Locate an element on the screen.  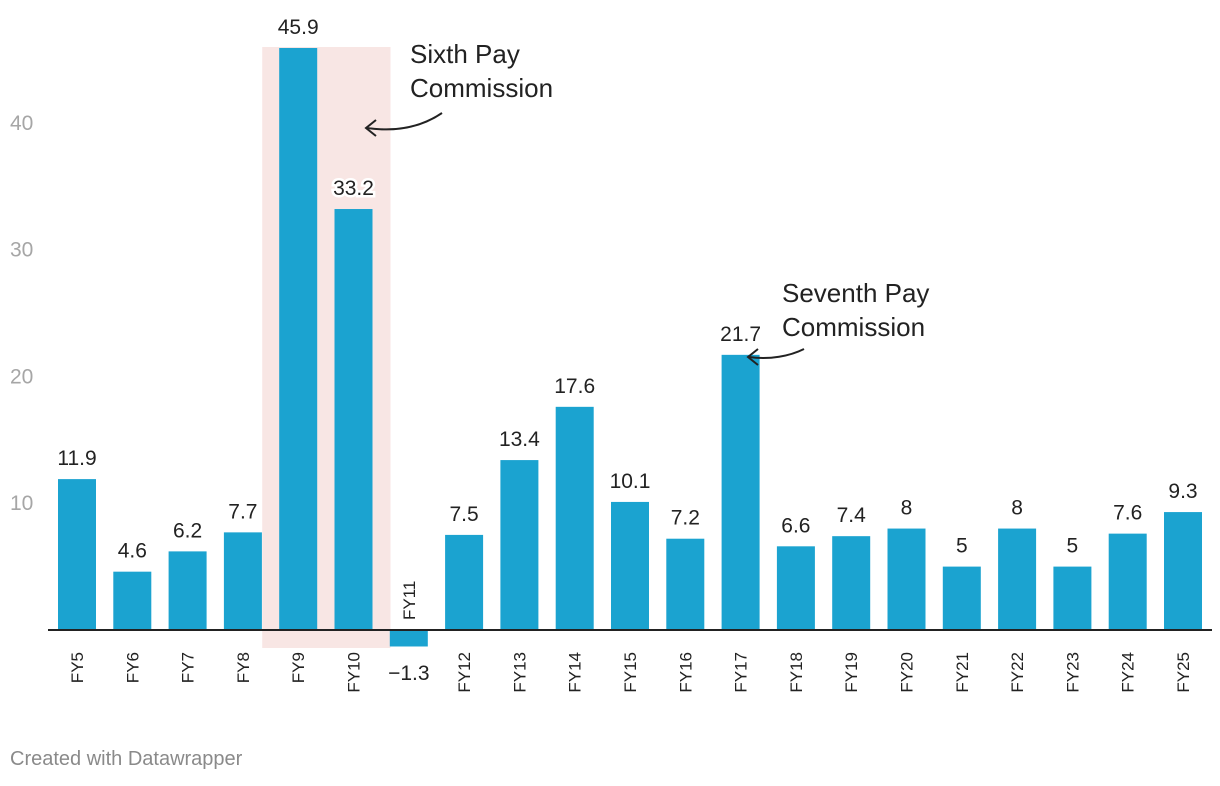
bar-fy14 is located at coordinates (574, 518).